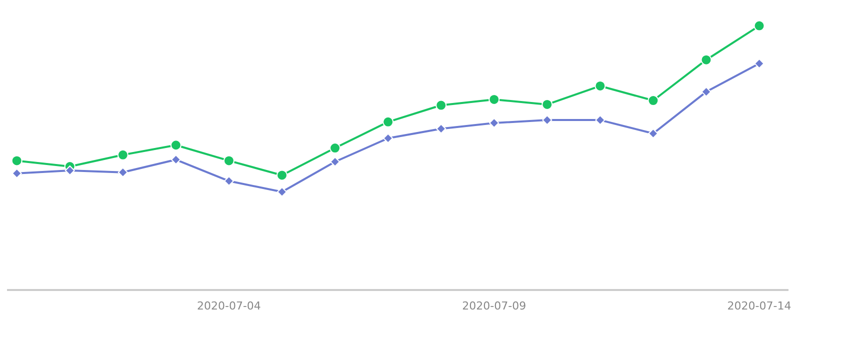  What do you see at coordinates (759, 305) in the screenshot?
I see `x-tick-label: 2020-07-14` at bounding box center [759, 305].